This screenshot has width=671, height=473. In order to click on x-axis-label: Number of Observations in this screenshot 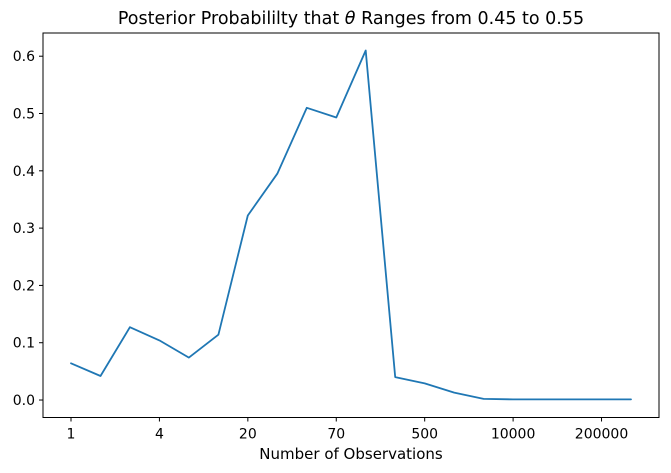, I will do `click(351, 454)`.